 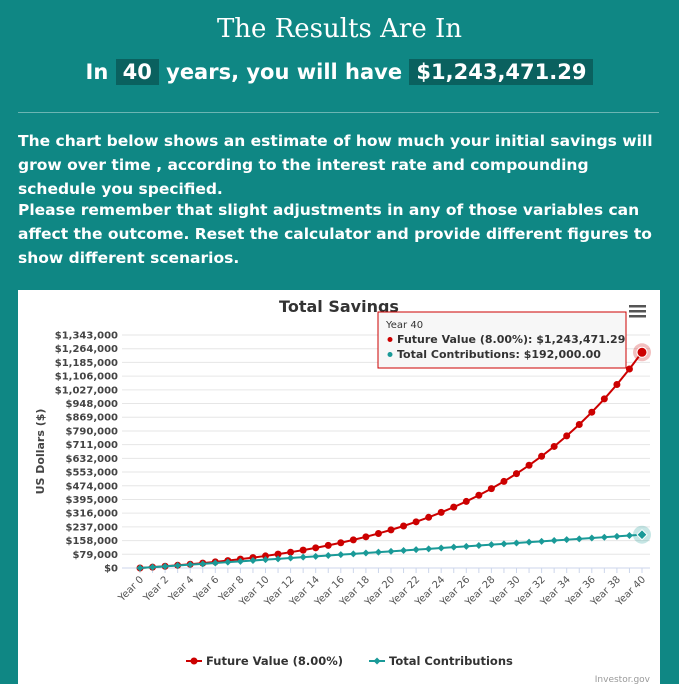 What do you see at coordinates (339, 29) in the screenshot?
I see `results-title: The Results Are In` at bounding box center [339, 29].